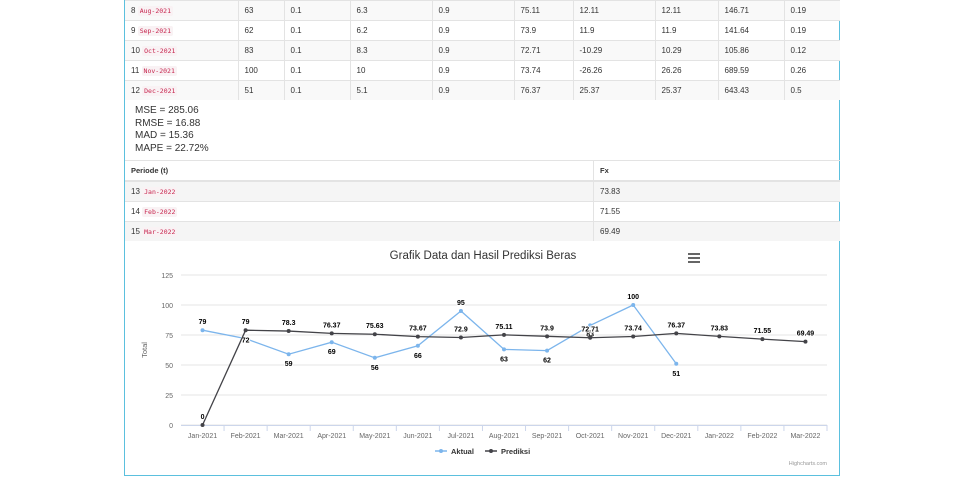 The height and width of the screenshot is (482, 966). Describe the element at coordinates (473, 10) in the screenshot. I see `cell-b: 0.9` at that location.